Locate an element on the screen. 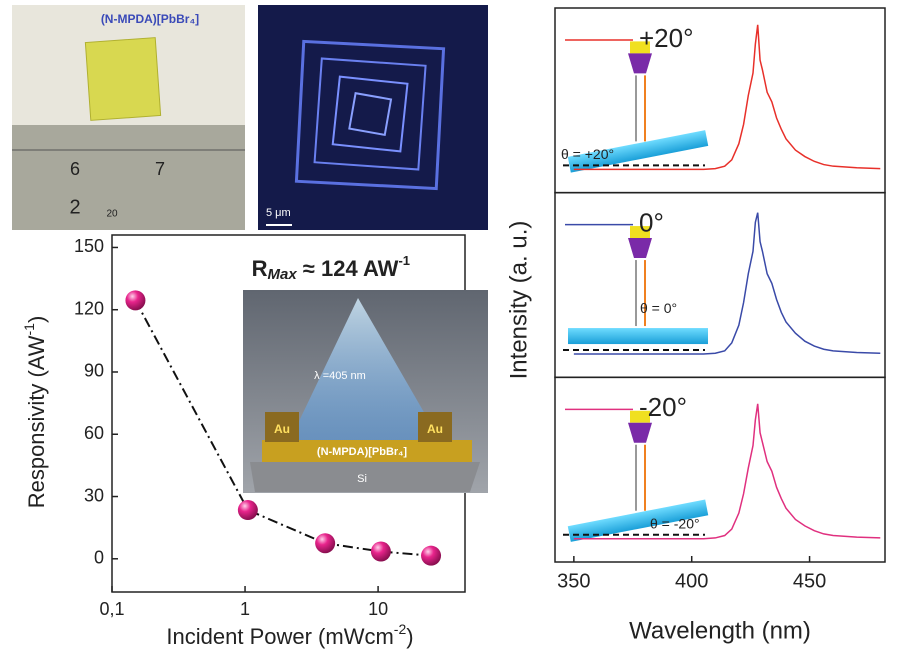  legend-label: 0° is located at coordinates (651, 223).